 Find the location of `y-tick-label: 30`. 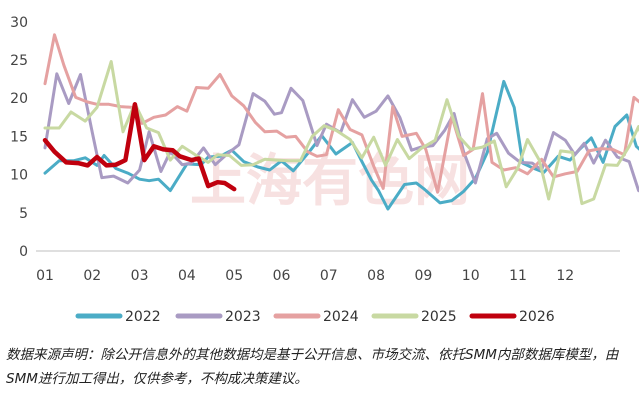

y-tick-label: 30 is located at coordinates (19, 23).